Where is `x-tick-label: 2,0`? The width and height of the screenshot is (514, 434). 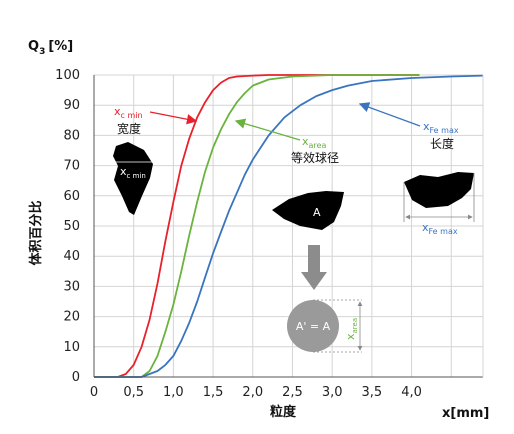
x-tick-label: 2,0 is located at coordinates (252, 392).